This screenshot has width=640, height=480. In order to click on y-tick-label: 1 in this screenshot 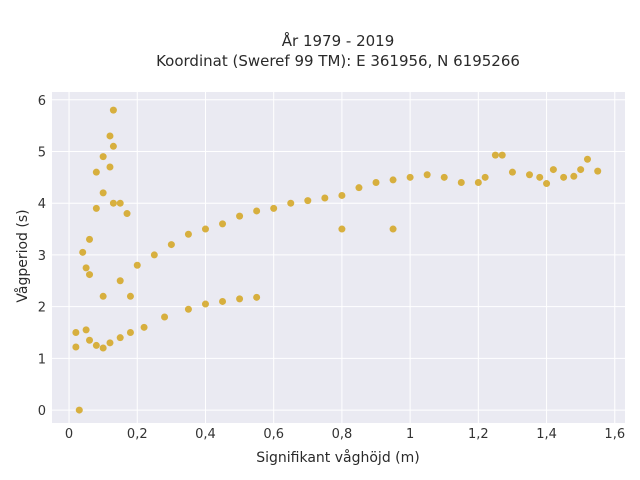, I will do `click(42, 359)`.